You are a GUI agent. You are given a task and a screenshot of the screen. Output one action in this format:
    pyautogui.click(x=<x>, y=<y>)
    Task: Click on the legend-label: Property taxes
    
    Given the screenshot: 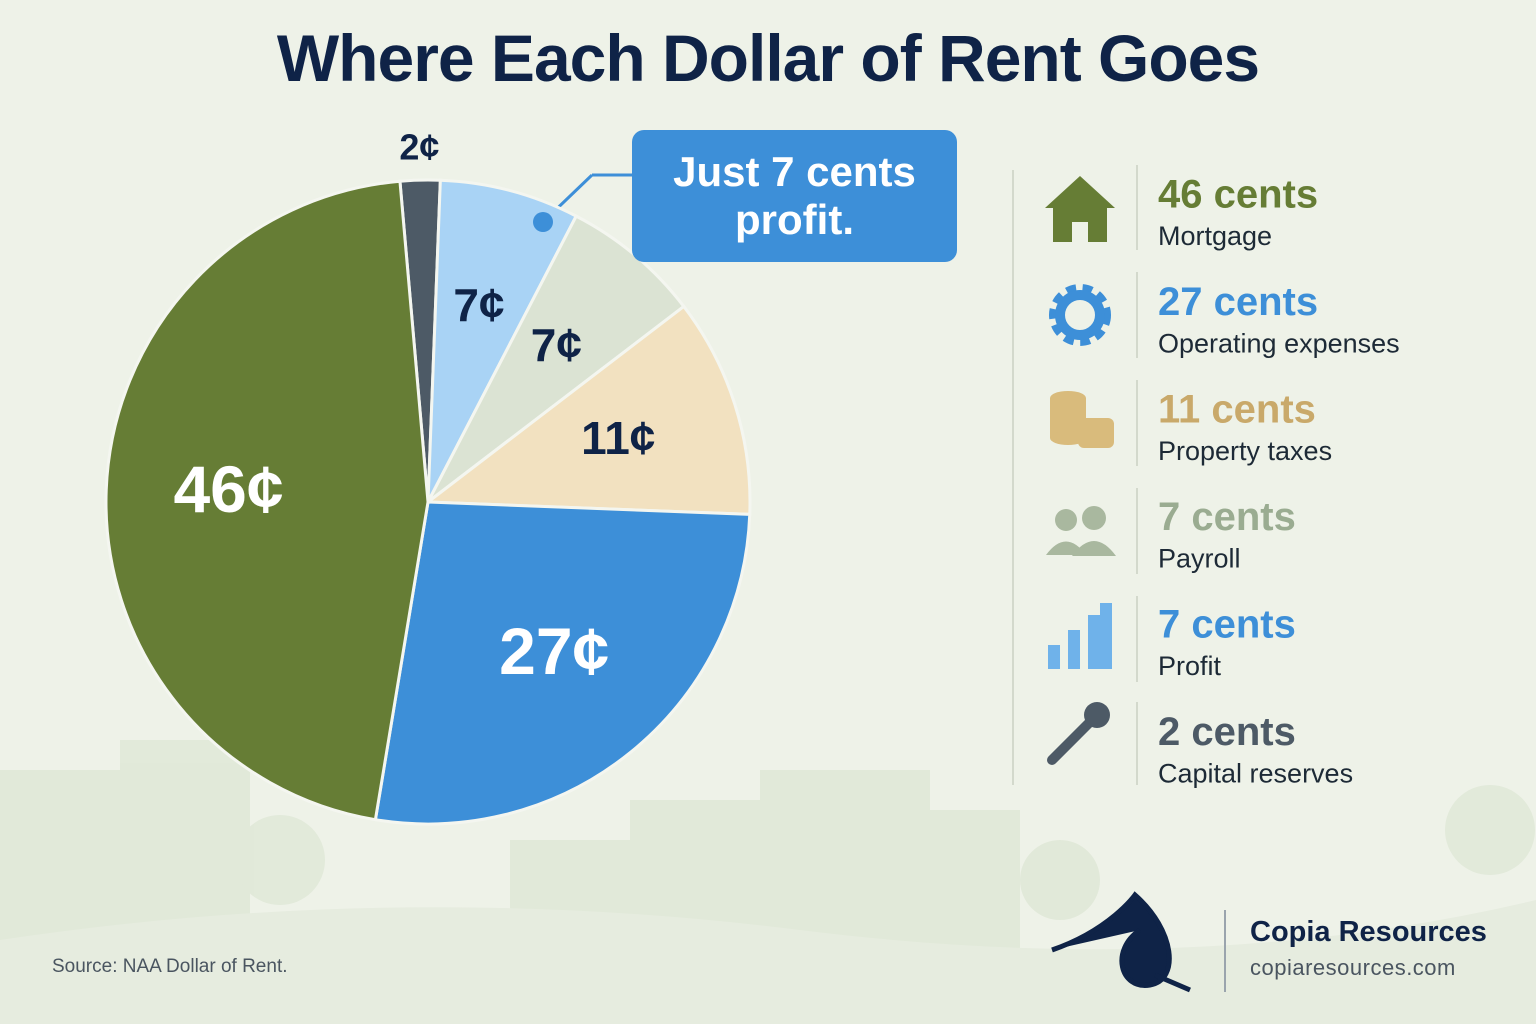 What is the action you would take?
    pyautogui.click(x=1245, y=451)
    